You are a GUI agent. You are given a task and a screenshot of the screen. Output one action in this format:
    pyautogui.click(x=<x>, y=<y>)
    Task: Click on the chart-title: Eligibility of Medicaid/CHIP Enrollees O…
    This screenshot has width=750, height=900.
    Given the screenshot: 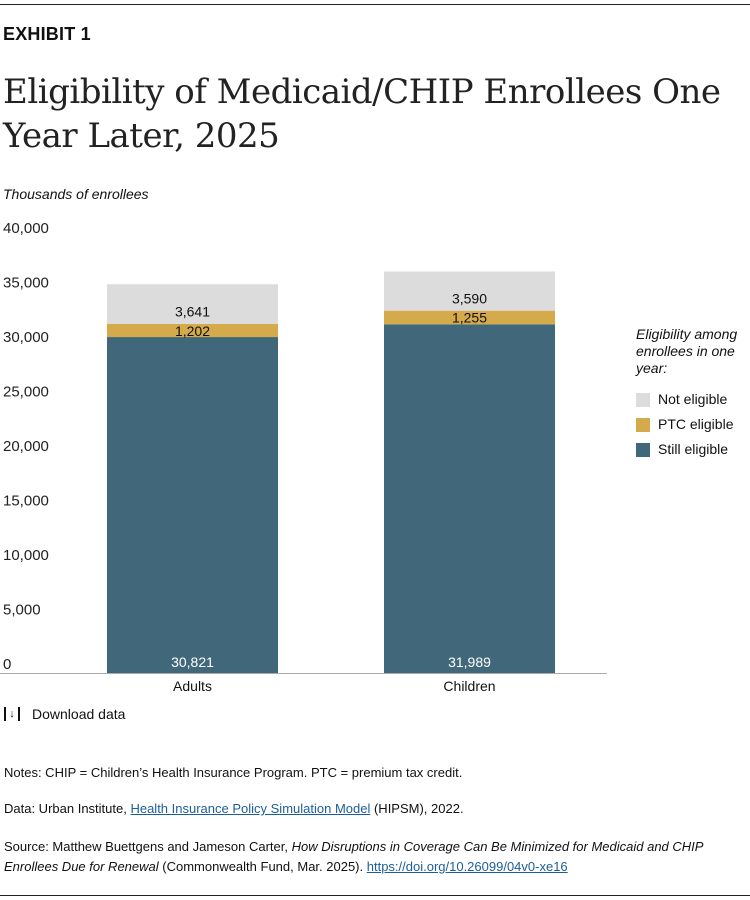 What is the action you would take?
    pyautogui.click(x=362, y=114)
    